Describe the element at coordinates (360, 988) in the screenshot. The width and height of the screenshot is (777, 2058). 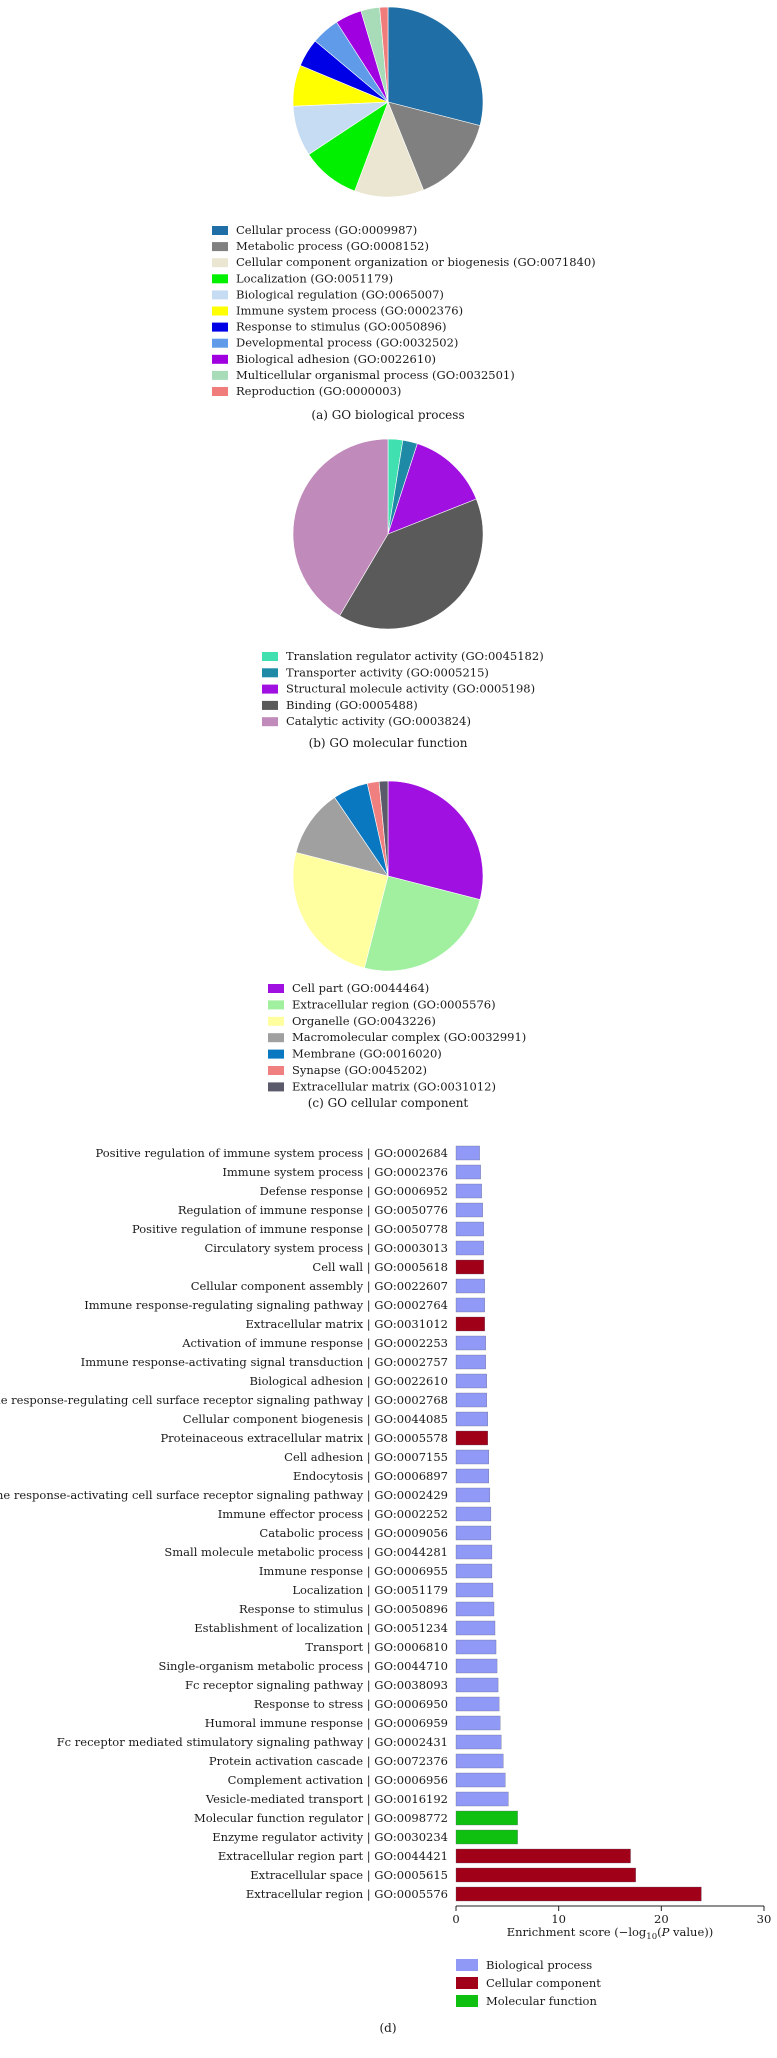
I see `legend-label: Cell part (GO:0044464)` at that location.